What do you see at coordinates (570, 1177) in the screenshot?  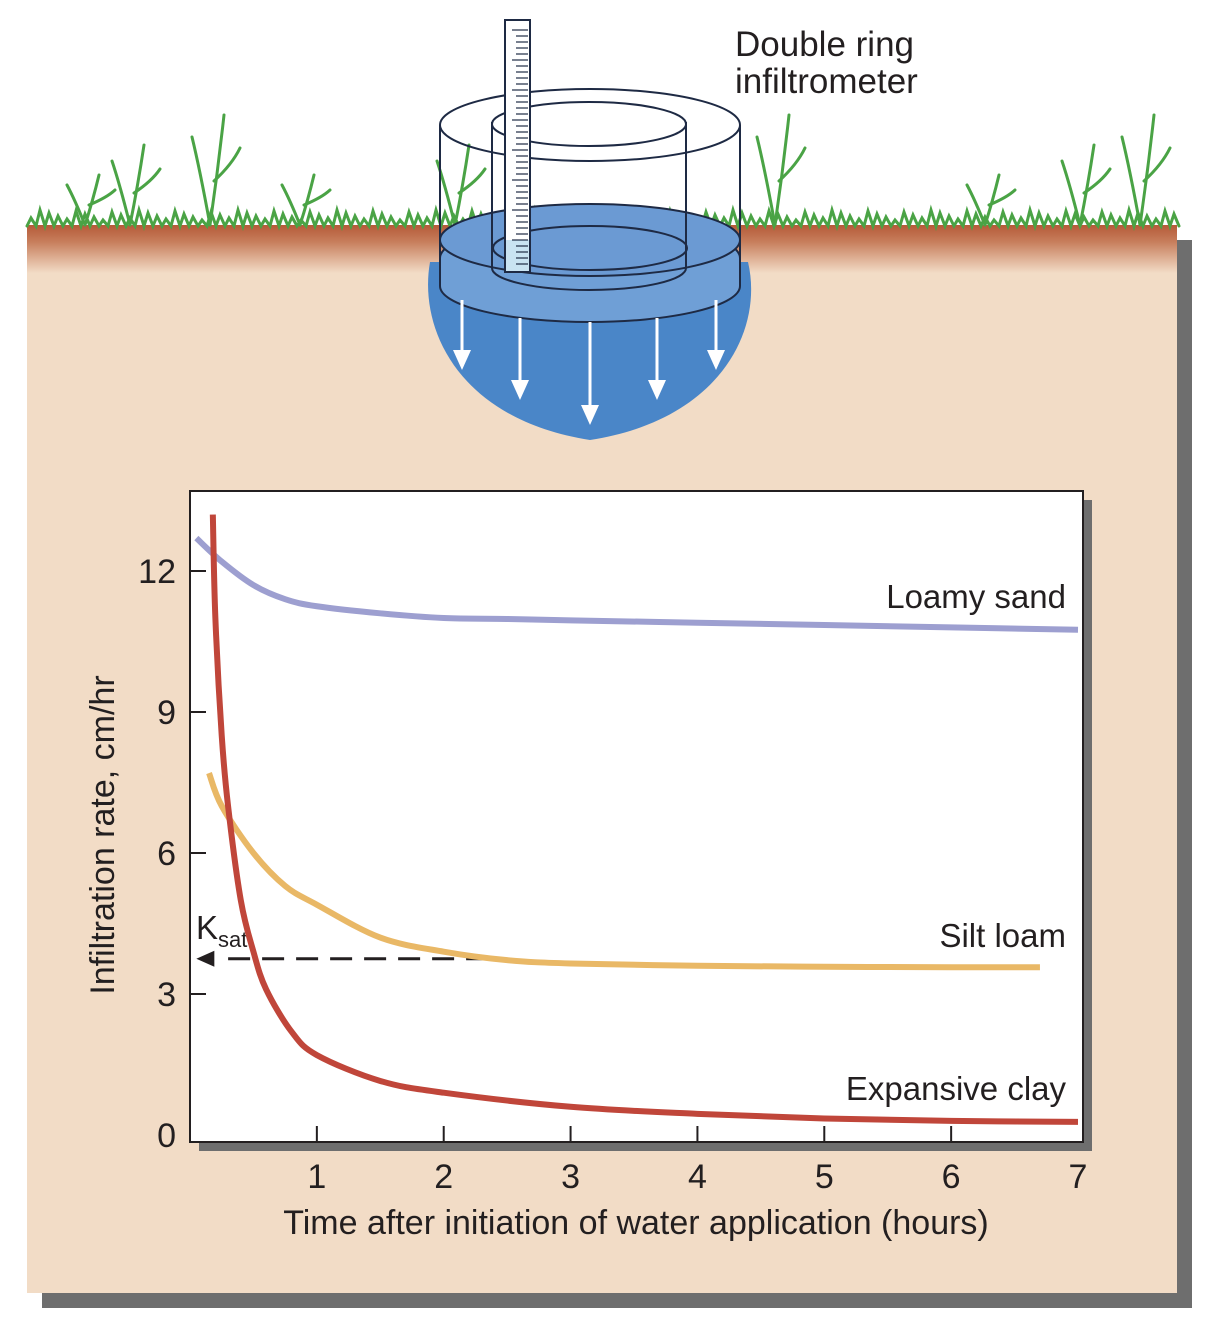 I see `x-tick-label: 3` at bounding box center [570, 1177].